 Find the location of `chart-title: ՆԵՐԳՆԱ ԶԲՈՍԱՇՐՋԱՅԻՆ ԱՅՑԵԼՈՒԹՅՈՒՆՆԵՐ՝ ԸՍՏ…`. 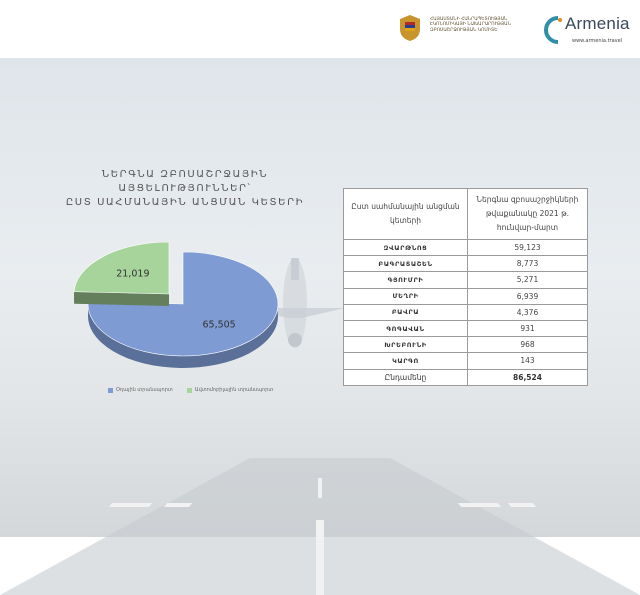

chart-title: ՆԵՐԳՆԱ ԶԲՈՍԱՇՐՋԱՅԻՆ ԱՅՑԵԼՈՒԹՅՈՒՆՆԵՐ՝ ԸՍՏ… is located at coordinates (185, 189).